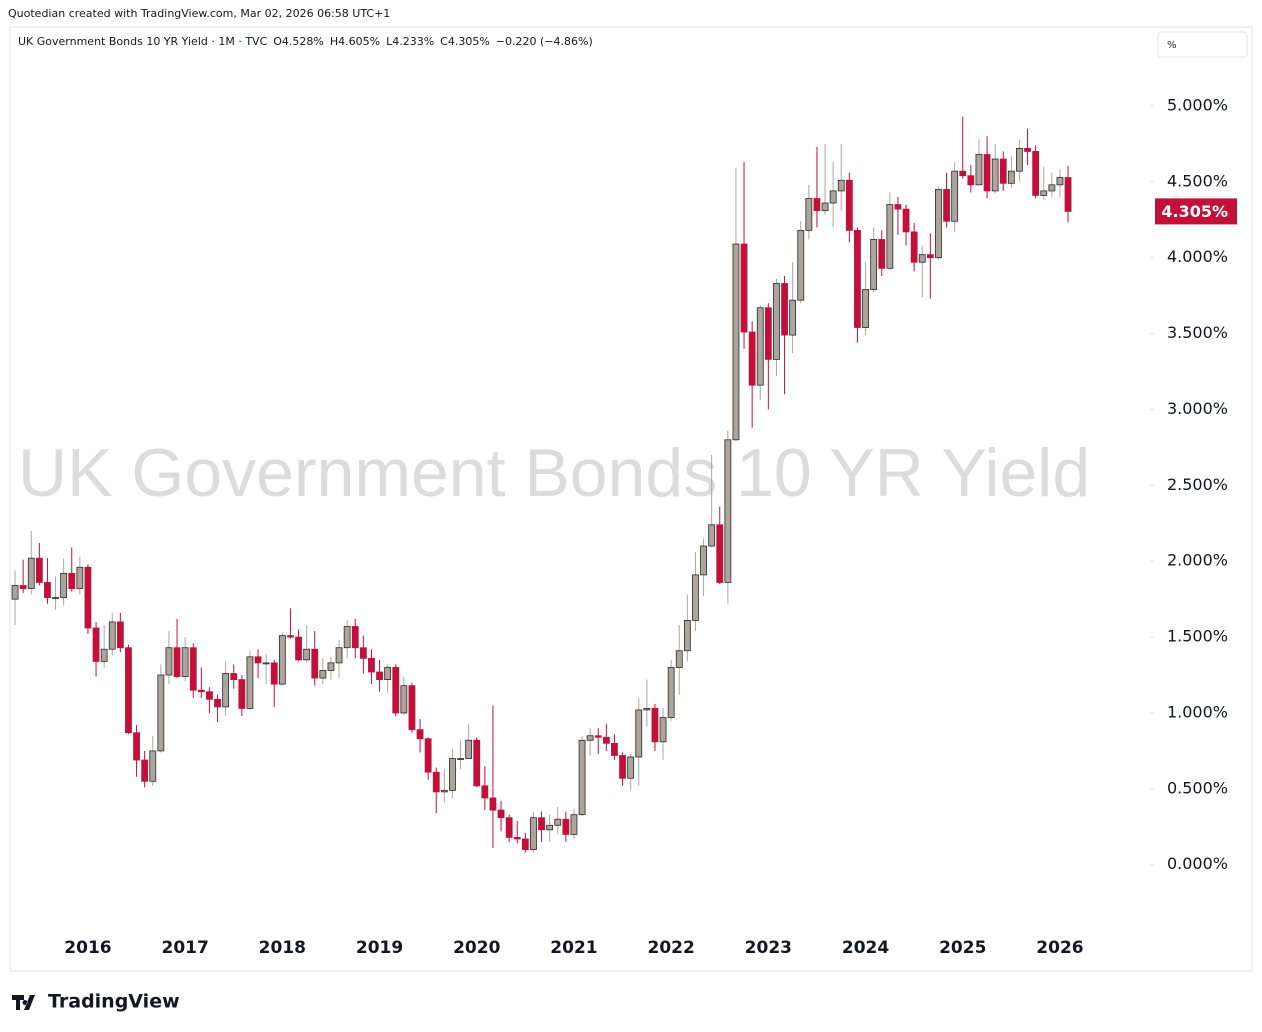 The height and width of the screenshot is (1032, 1262). What do you see at coordinates (544, 41) in the screenshot?
I see `legend-change: −0.220 (−4.86%)` at bounding box center [544, 41].